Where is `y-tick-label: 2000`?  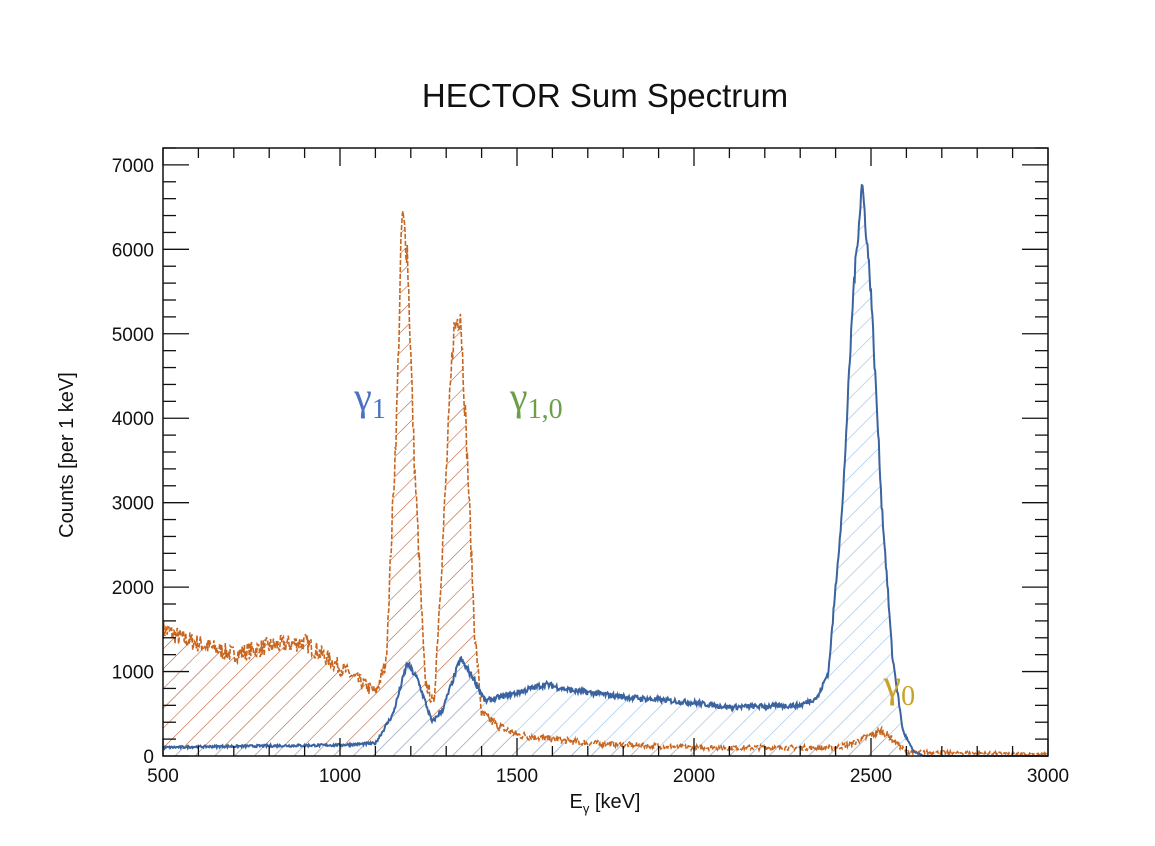 y-tick-label: 2000 is located at coordinates (133, 588).